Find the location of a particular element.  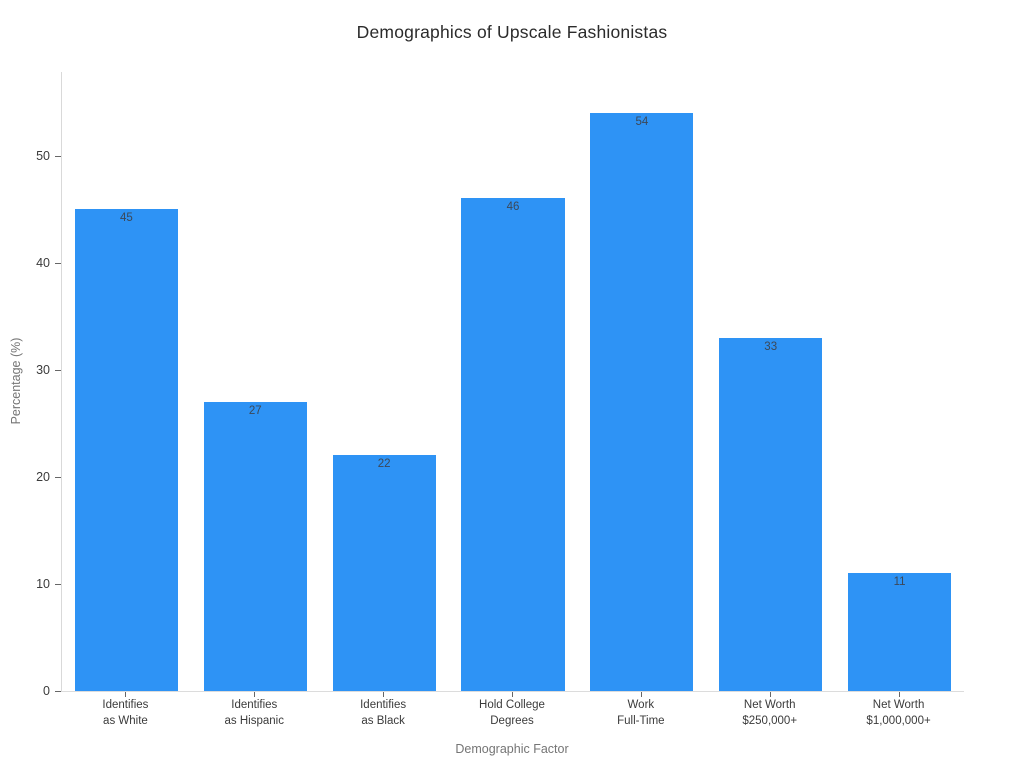

bar: 46 is located at coordinates (513, 444).